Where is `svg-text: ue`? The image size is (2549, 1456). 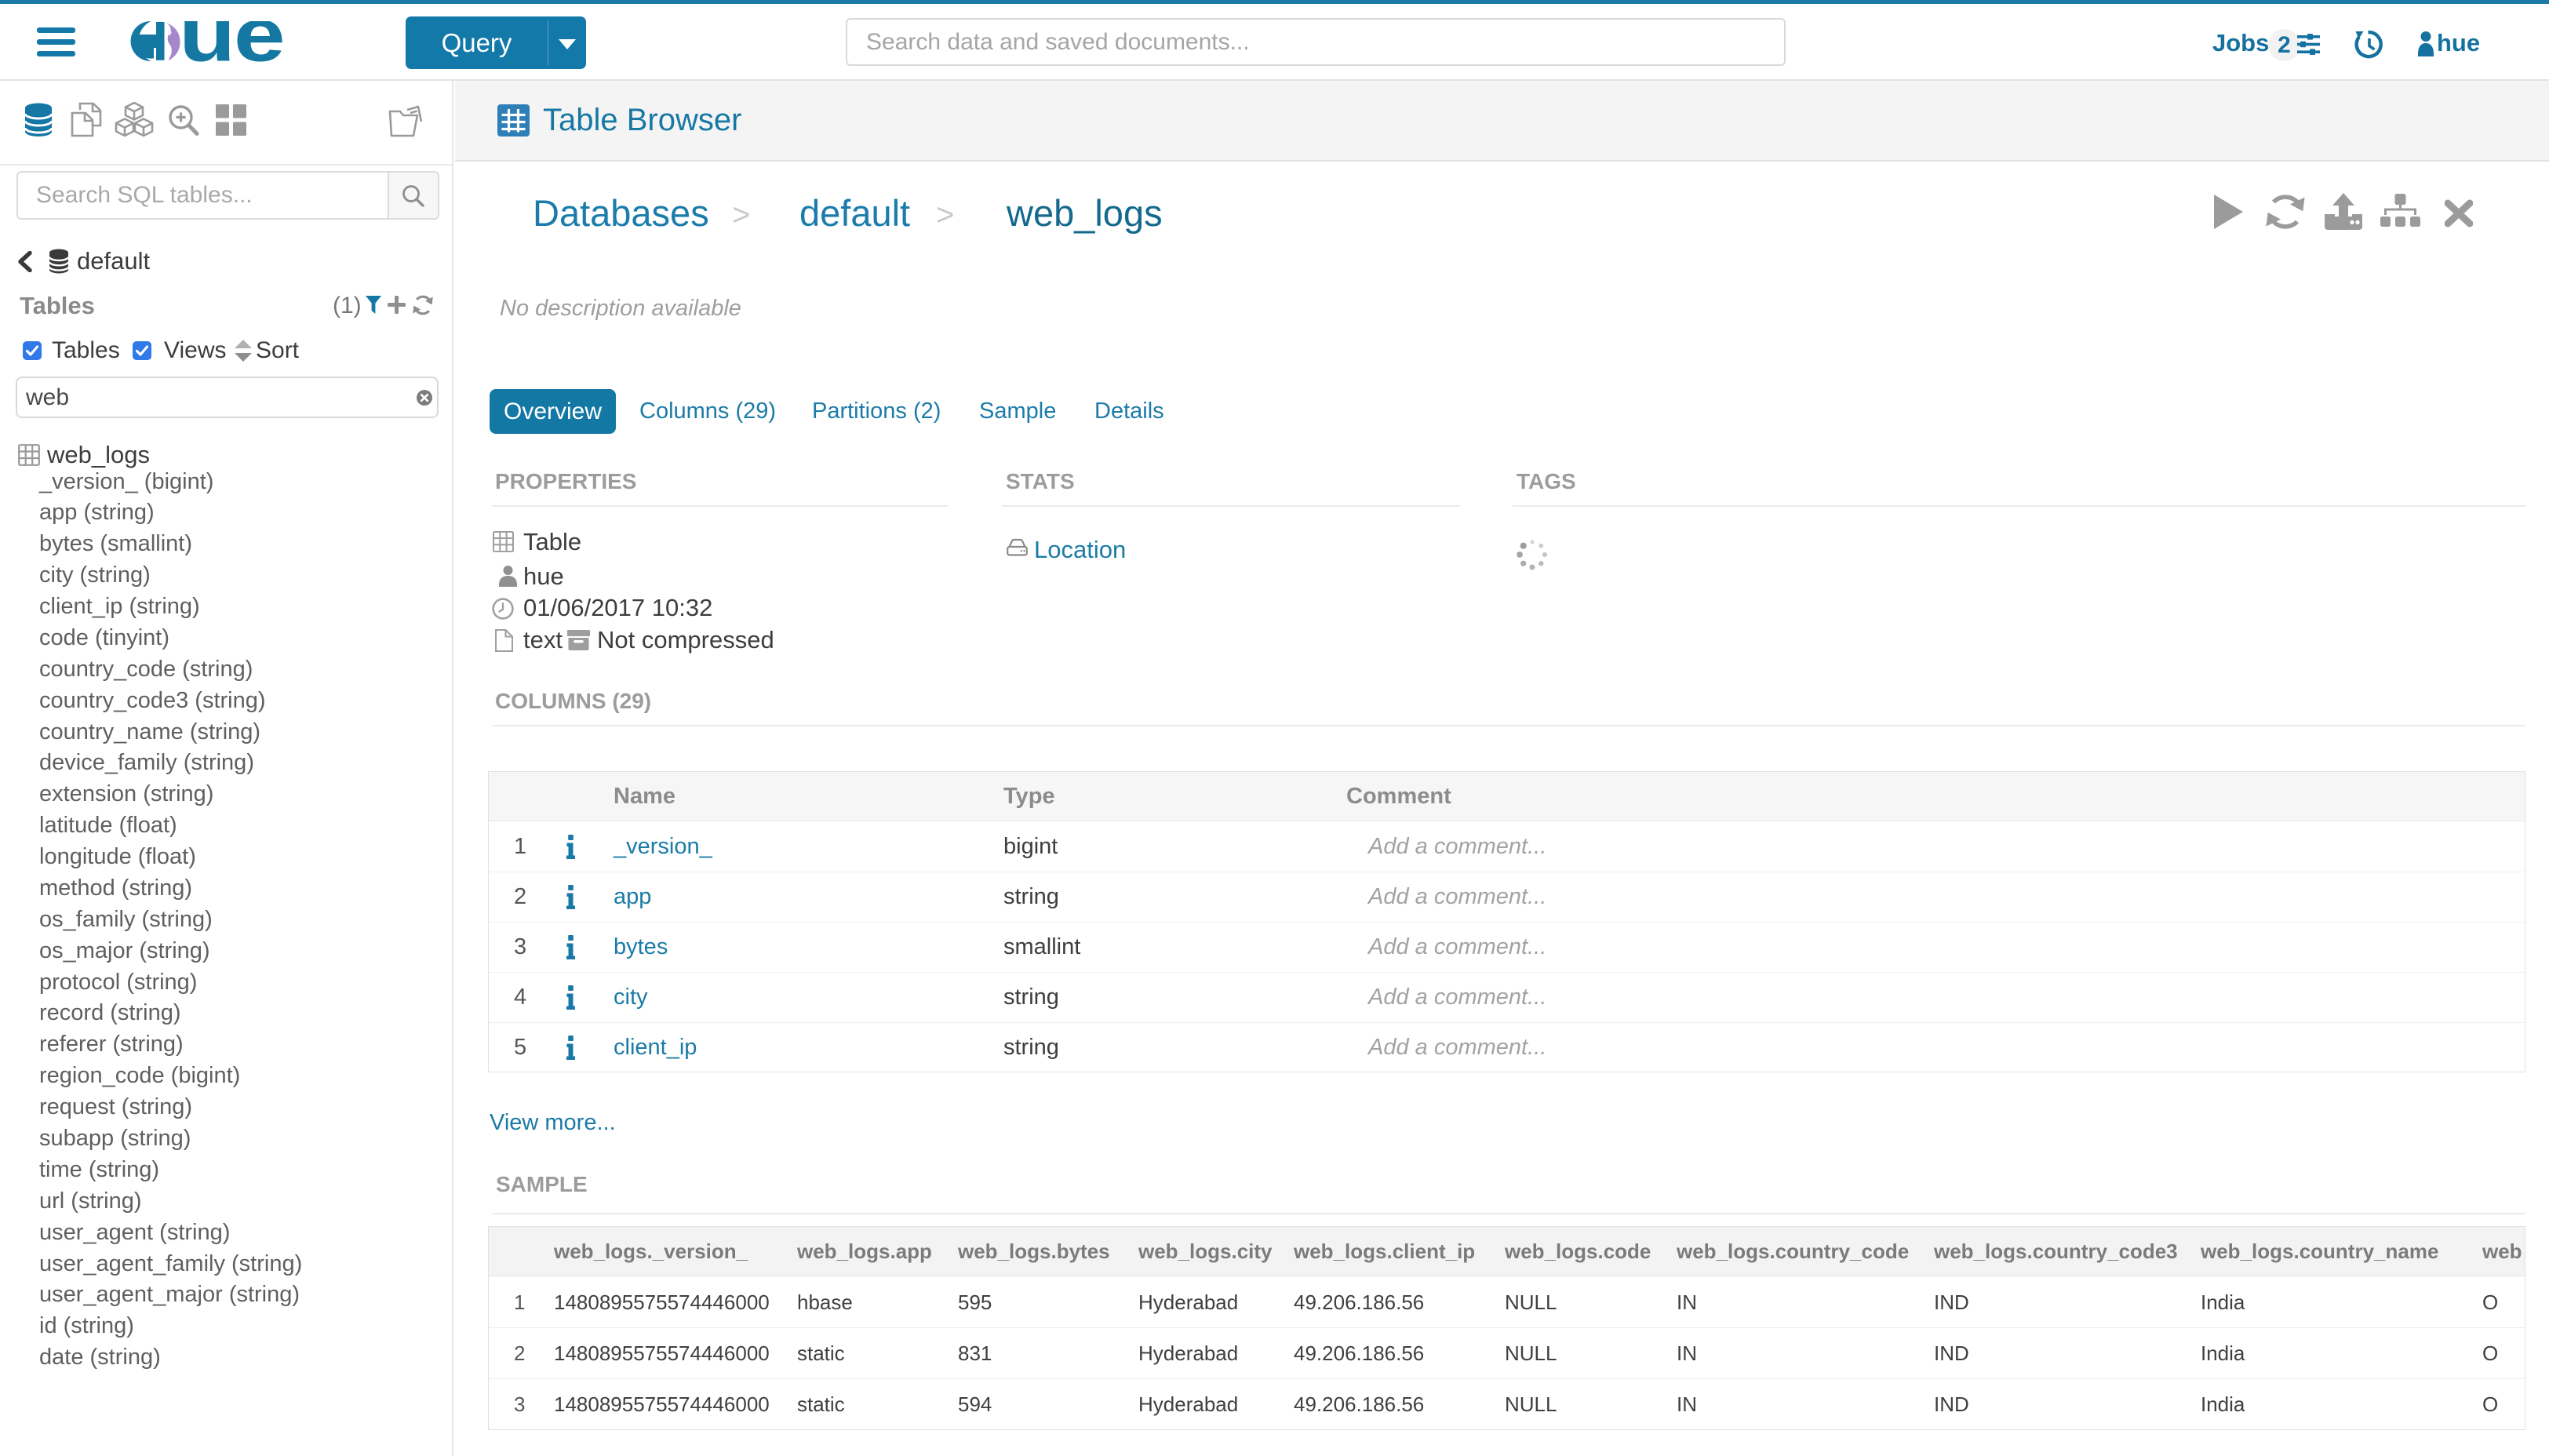
svg-text: ue is located at coordinates (231, 41).